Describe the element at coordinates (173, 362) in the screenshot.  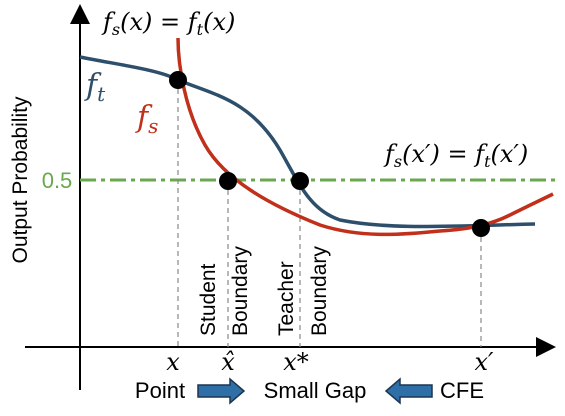
I see `x-label: x` at that location.